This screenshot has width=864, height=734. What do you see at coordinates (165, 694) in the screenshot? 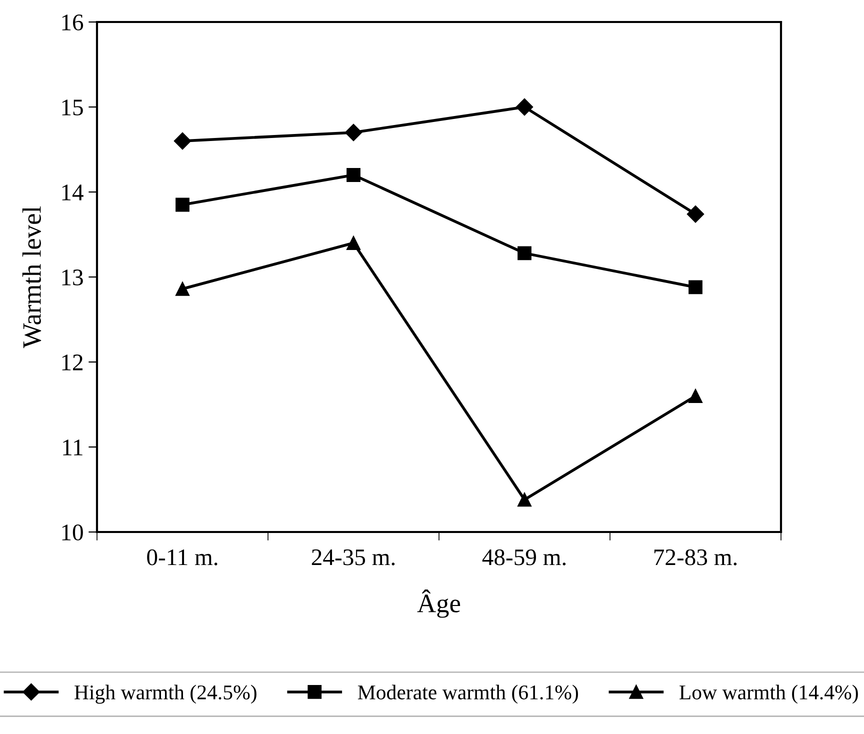
I see `legend-label: High warmth (24.5%)` at bounding box center [165, 694].